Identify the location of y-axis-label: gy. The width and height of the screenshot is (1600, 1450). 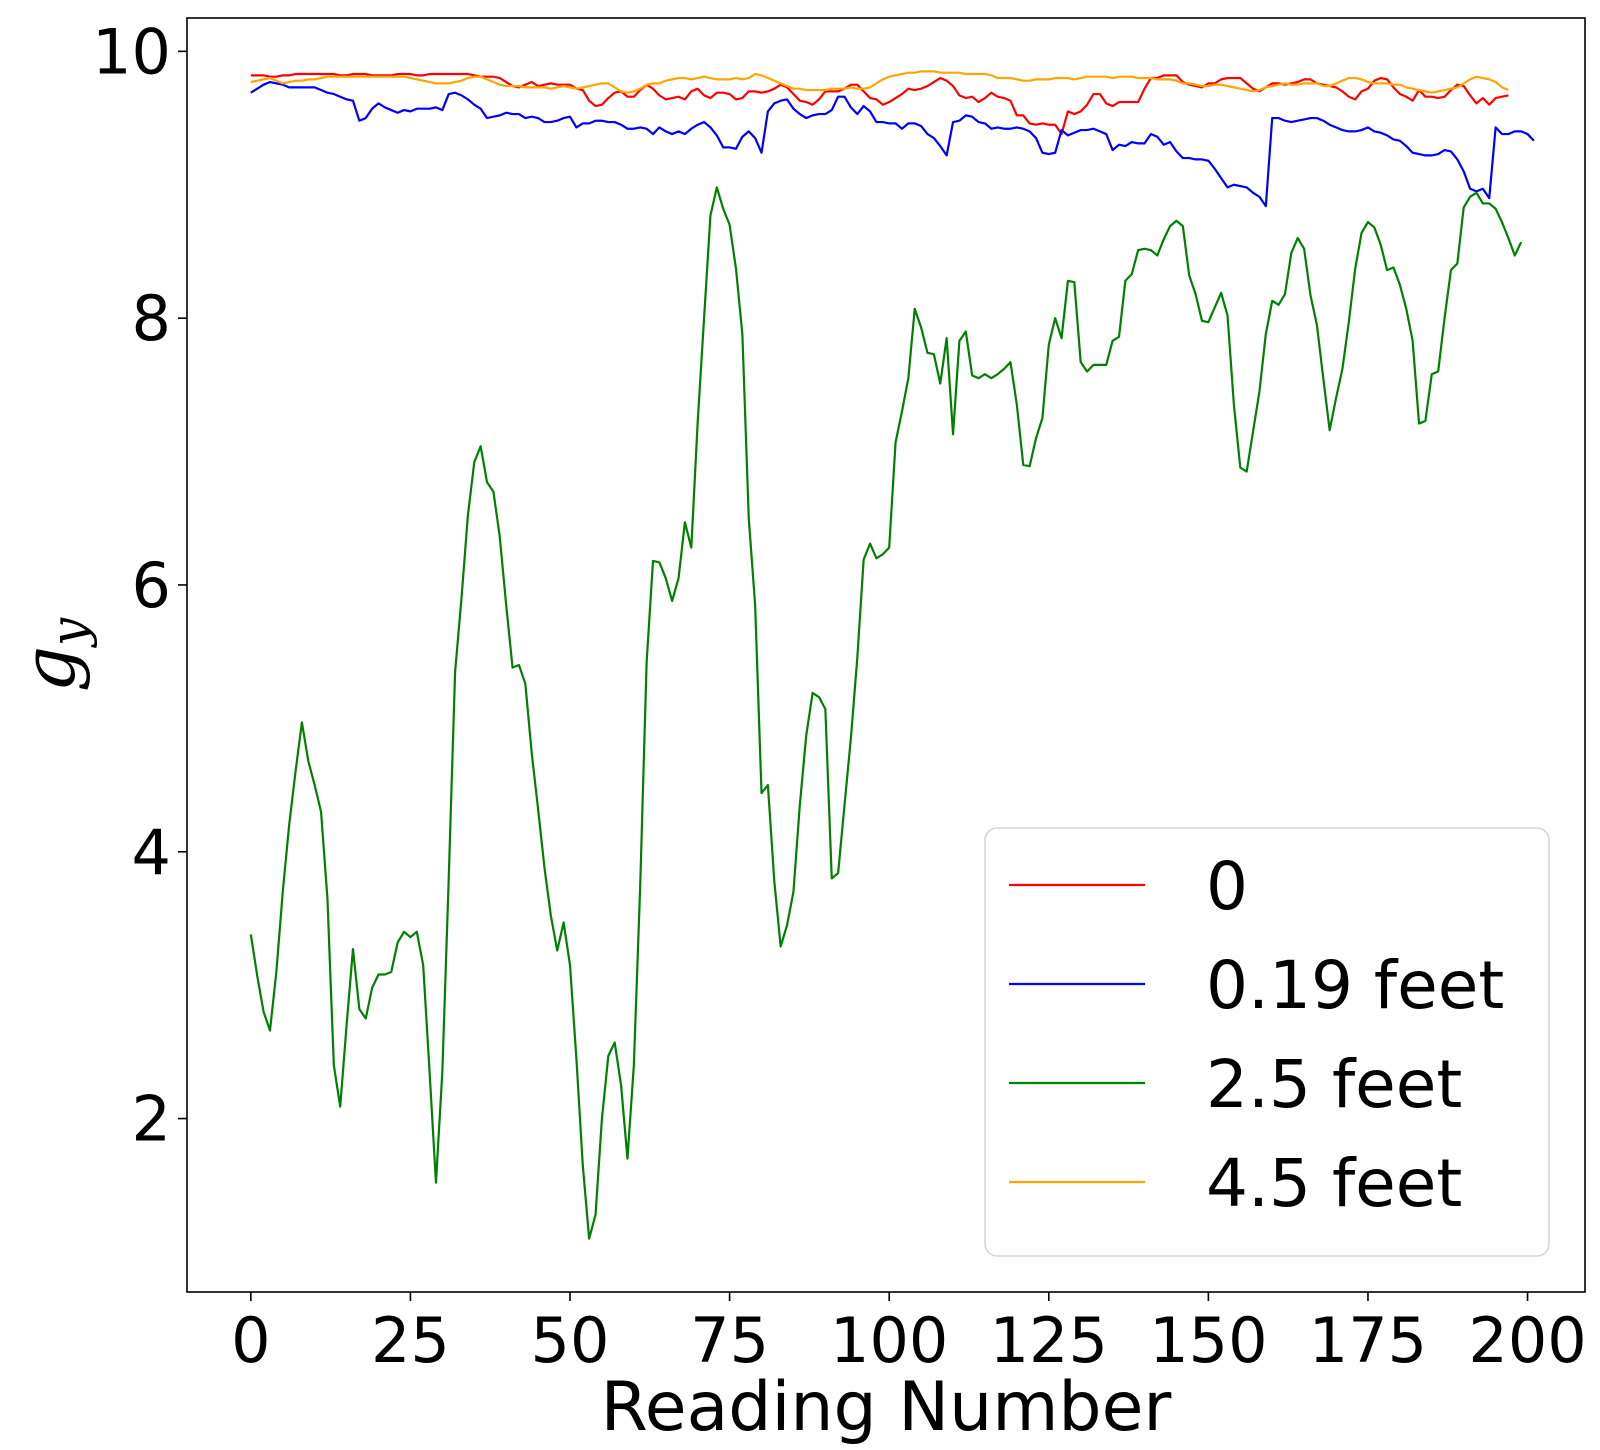
(52, 654).